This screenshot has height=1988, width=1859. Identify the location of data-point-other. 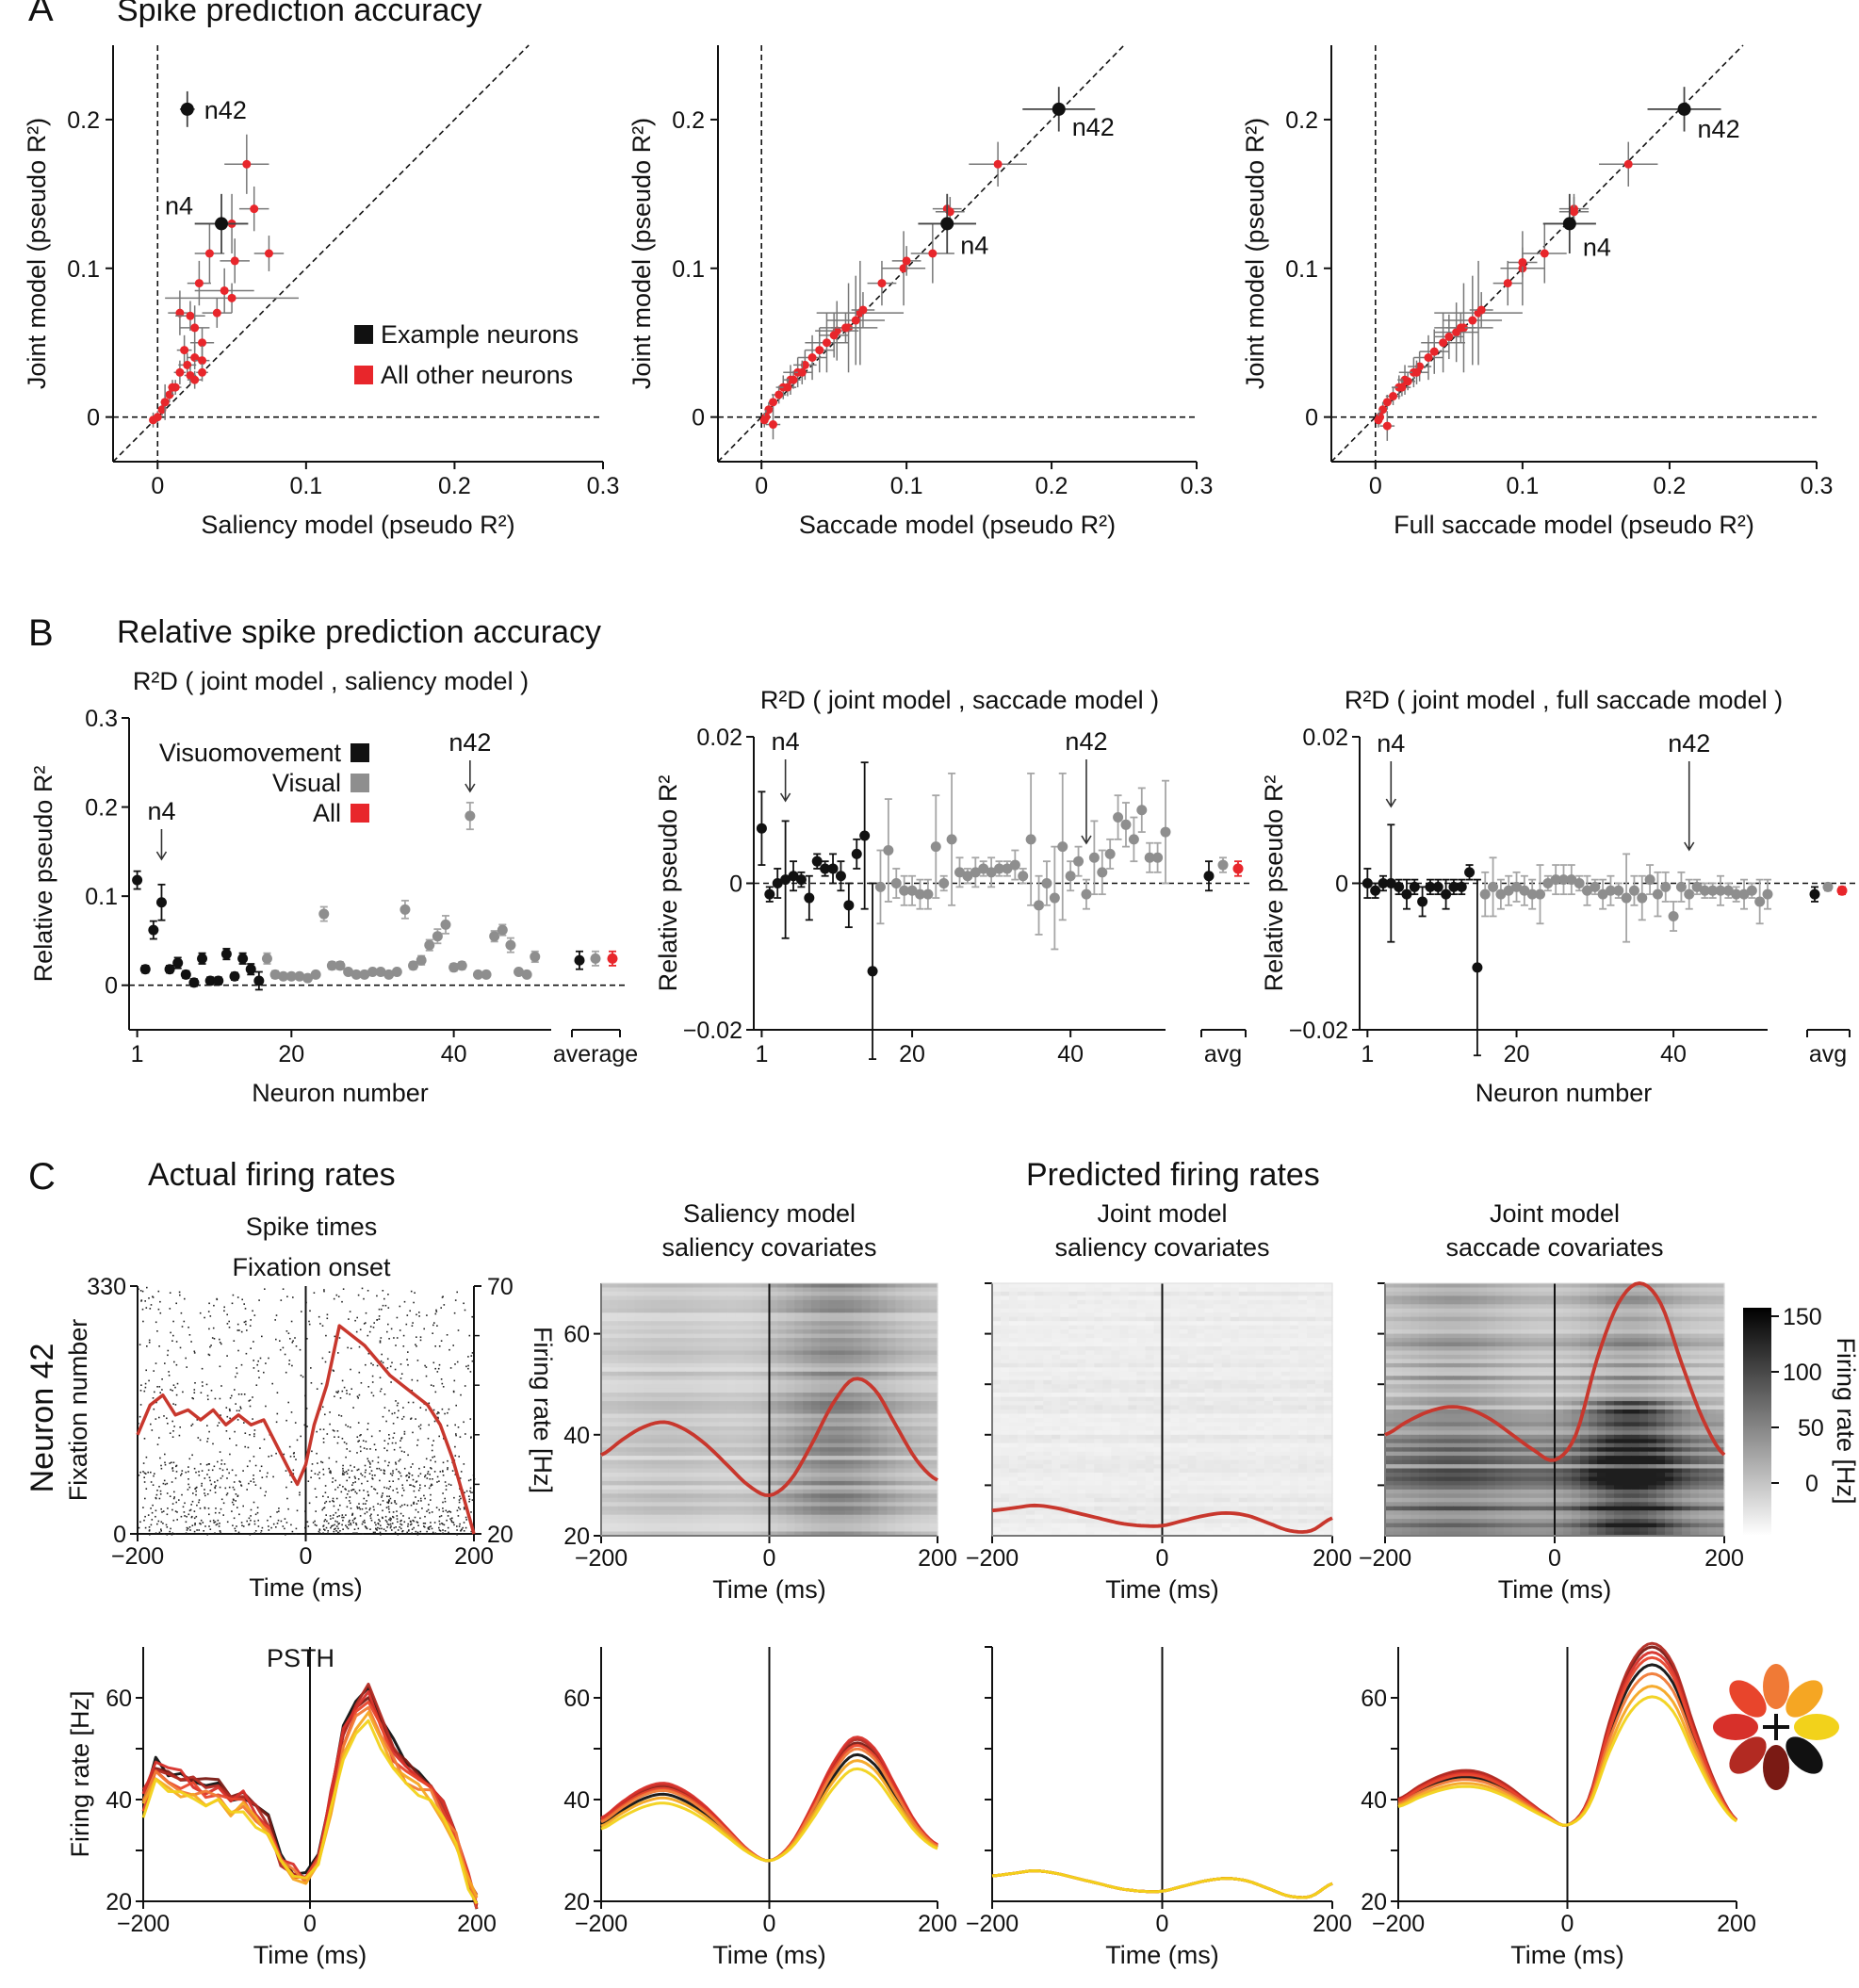
(254, 208).